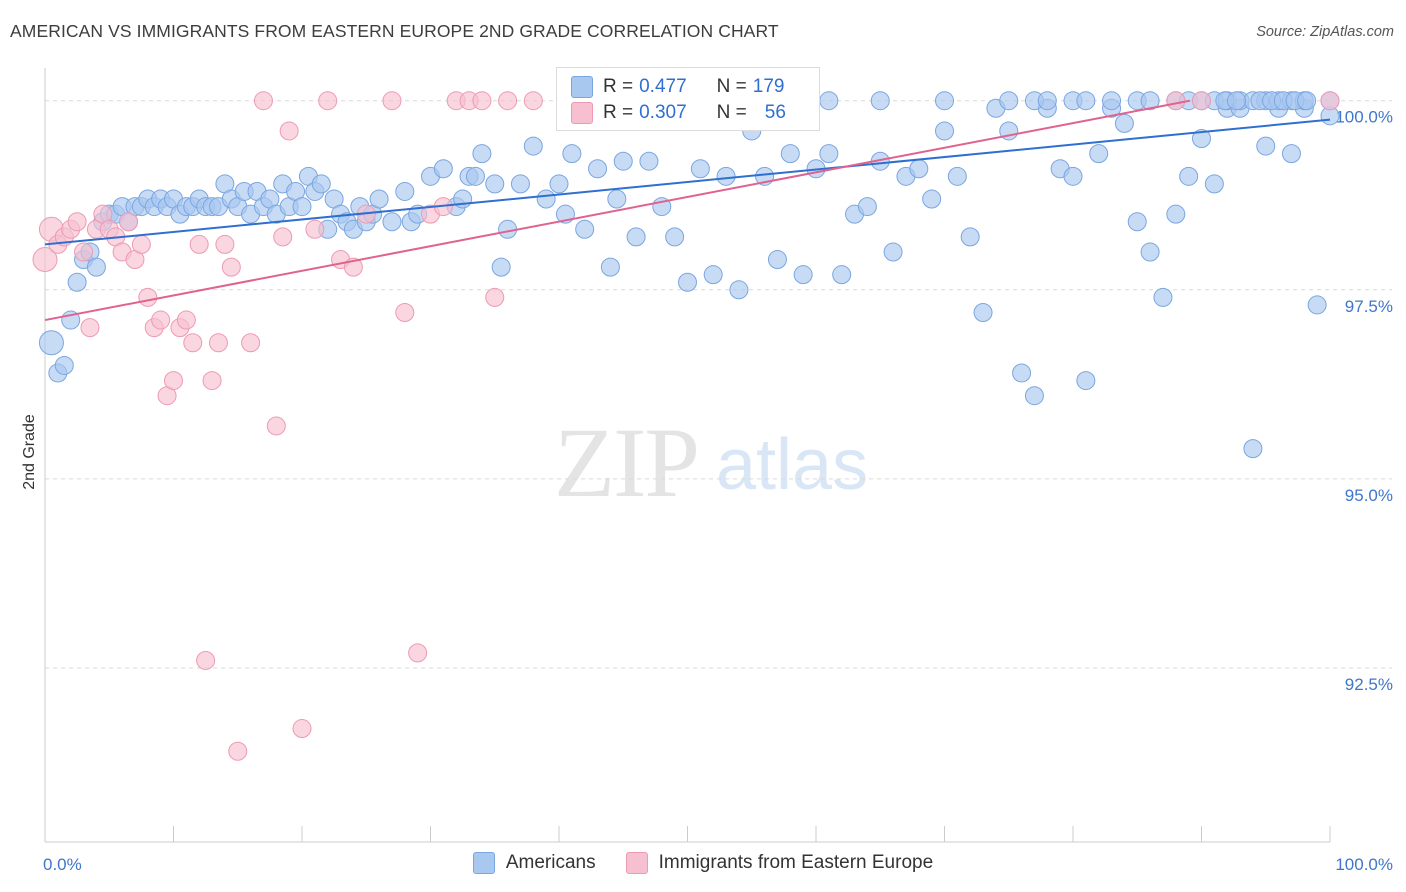 The image size is (1406, 892). I want to click on legend-swatch-immigrants, so click(636, 863).